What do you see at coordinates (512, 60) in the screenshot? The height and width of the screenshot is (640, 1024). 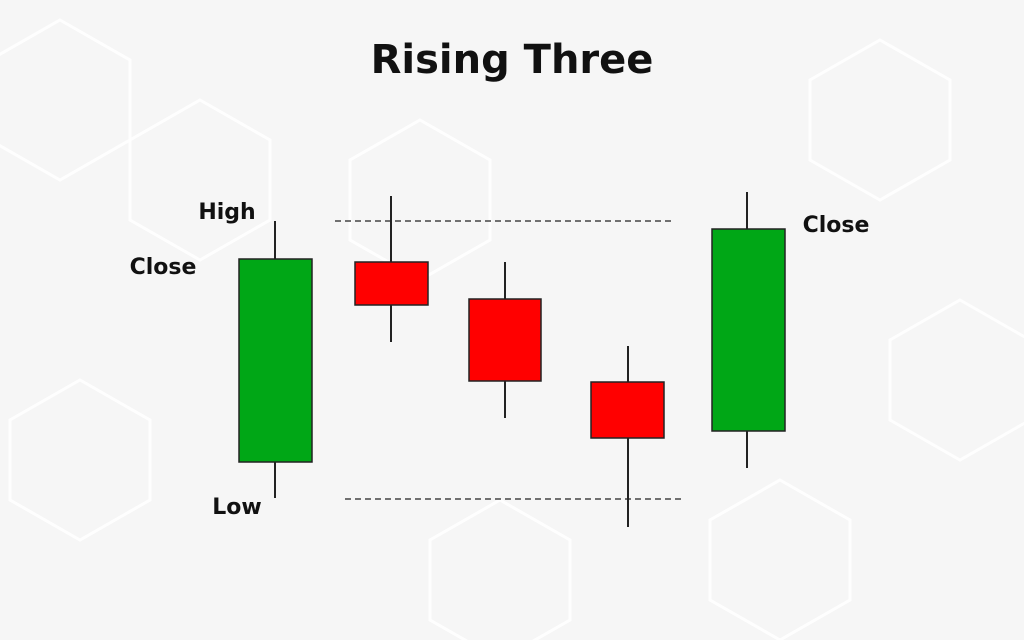 I see `title: Rising Three` at bounding box center [512, 60].